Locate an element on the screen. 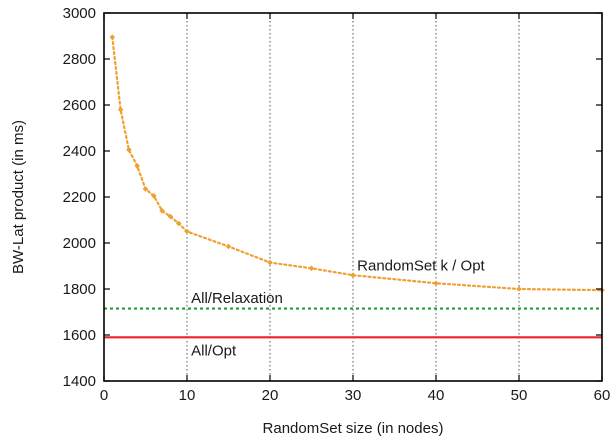 This screenshot has height=441, width=615. y-tick-label: 2000 is located at coordinates (79, 243).